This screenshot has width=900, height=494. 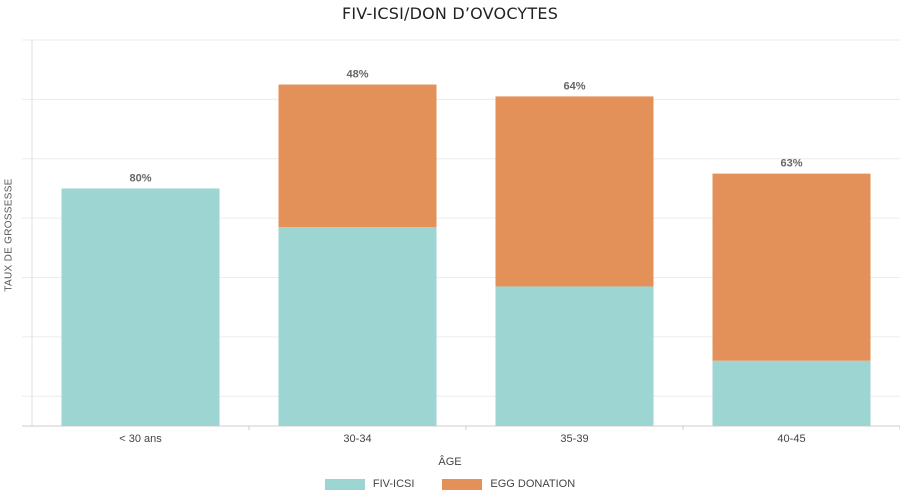 What do you see at coordinates (574, 439) in the screenshot?
I see `x-tick-label: 35-39` at bounding box center [574, 439].